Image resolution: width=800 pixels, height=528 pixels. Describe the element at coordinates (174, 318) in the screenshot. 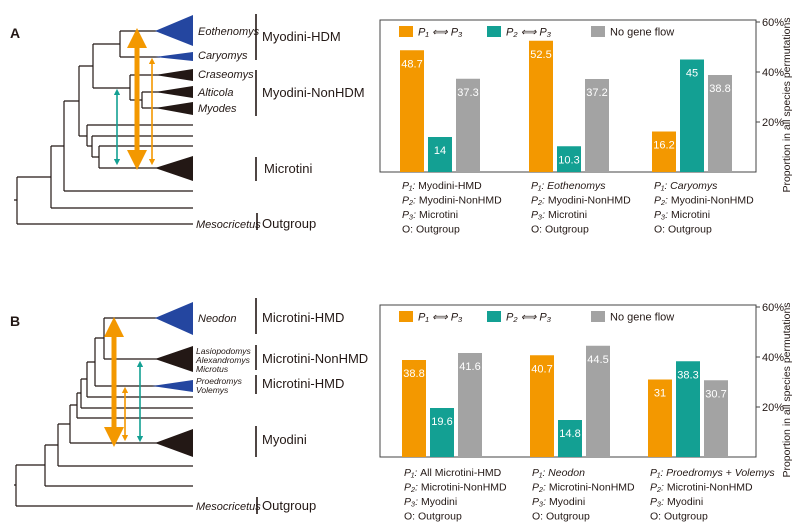

I see `clade-triangle-neodon` at that location.